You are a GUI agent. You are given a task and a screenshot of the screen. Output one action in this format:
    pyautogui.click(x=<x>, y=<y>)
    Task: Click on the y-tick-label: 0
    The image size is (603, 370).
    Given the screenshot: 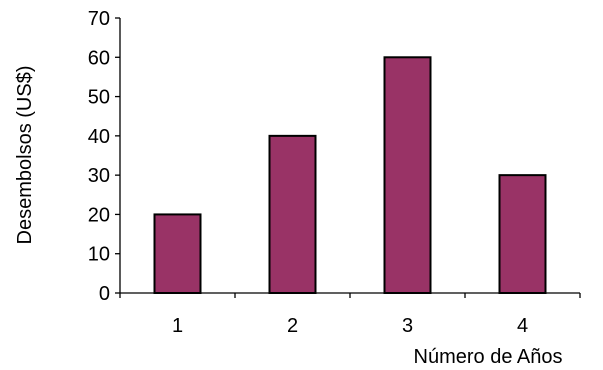 What is the action you would take?
    pyautogui.click(x=104, y=294)
    